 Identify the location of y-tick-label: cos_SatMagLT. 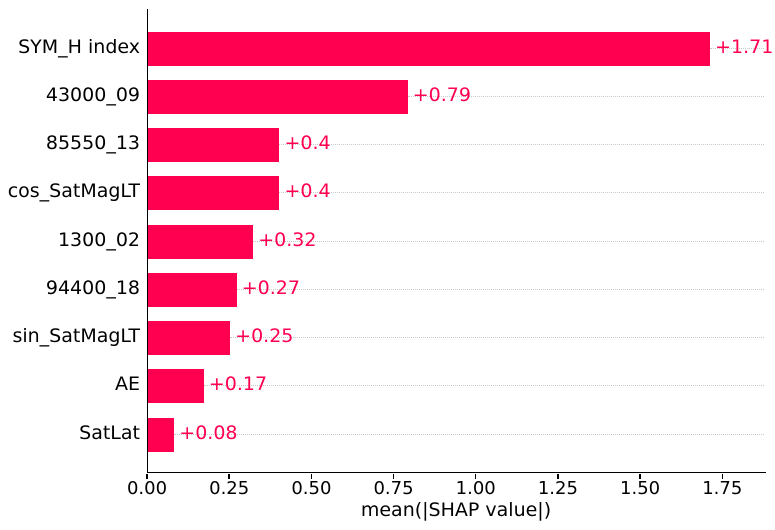
(73, 191).